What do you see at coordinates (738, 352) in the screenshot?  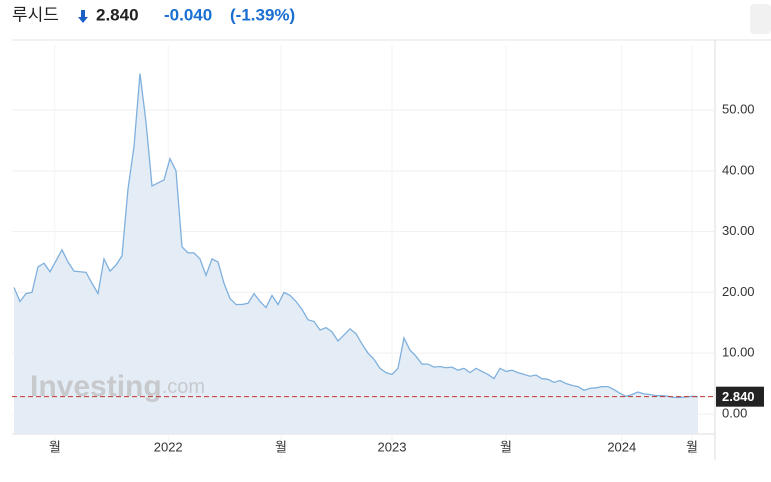 I see `y-tick-label: 10.00` at bounding box center [738, 352].